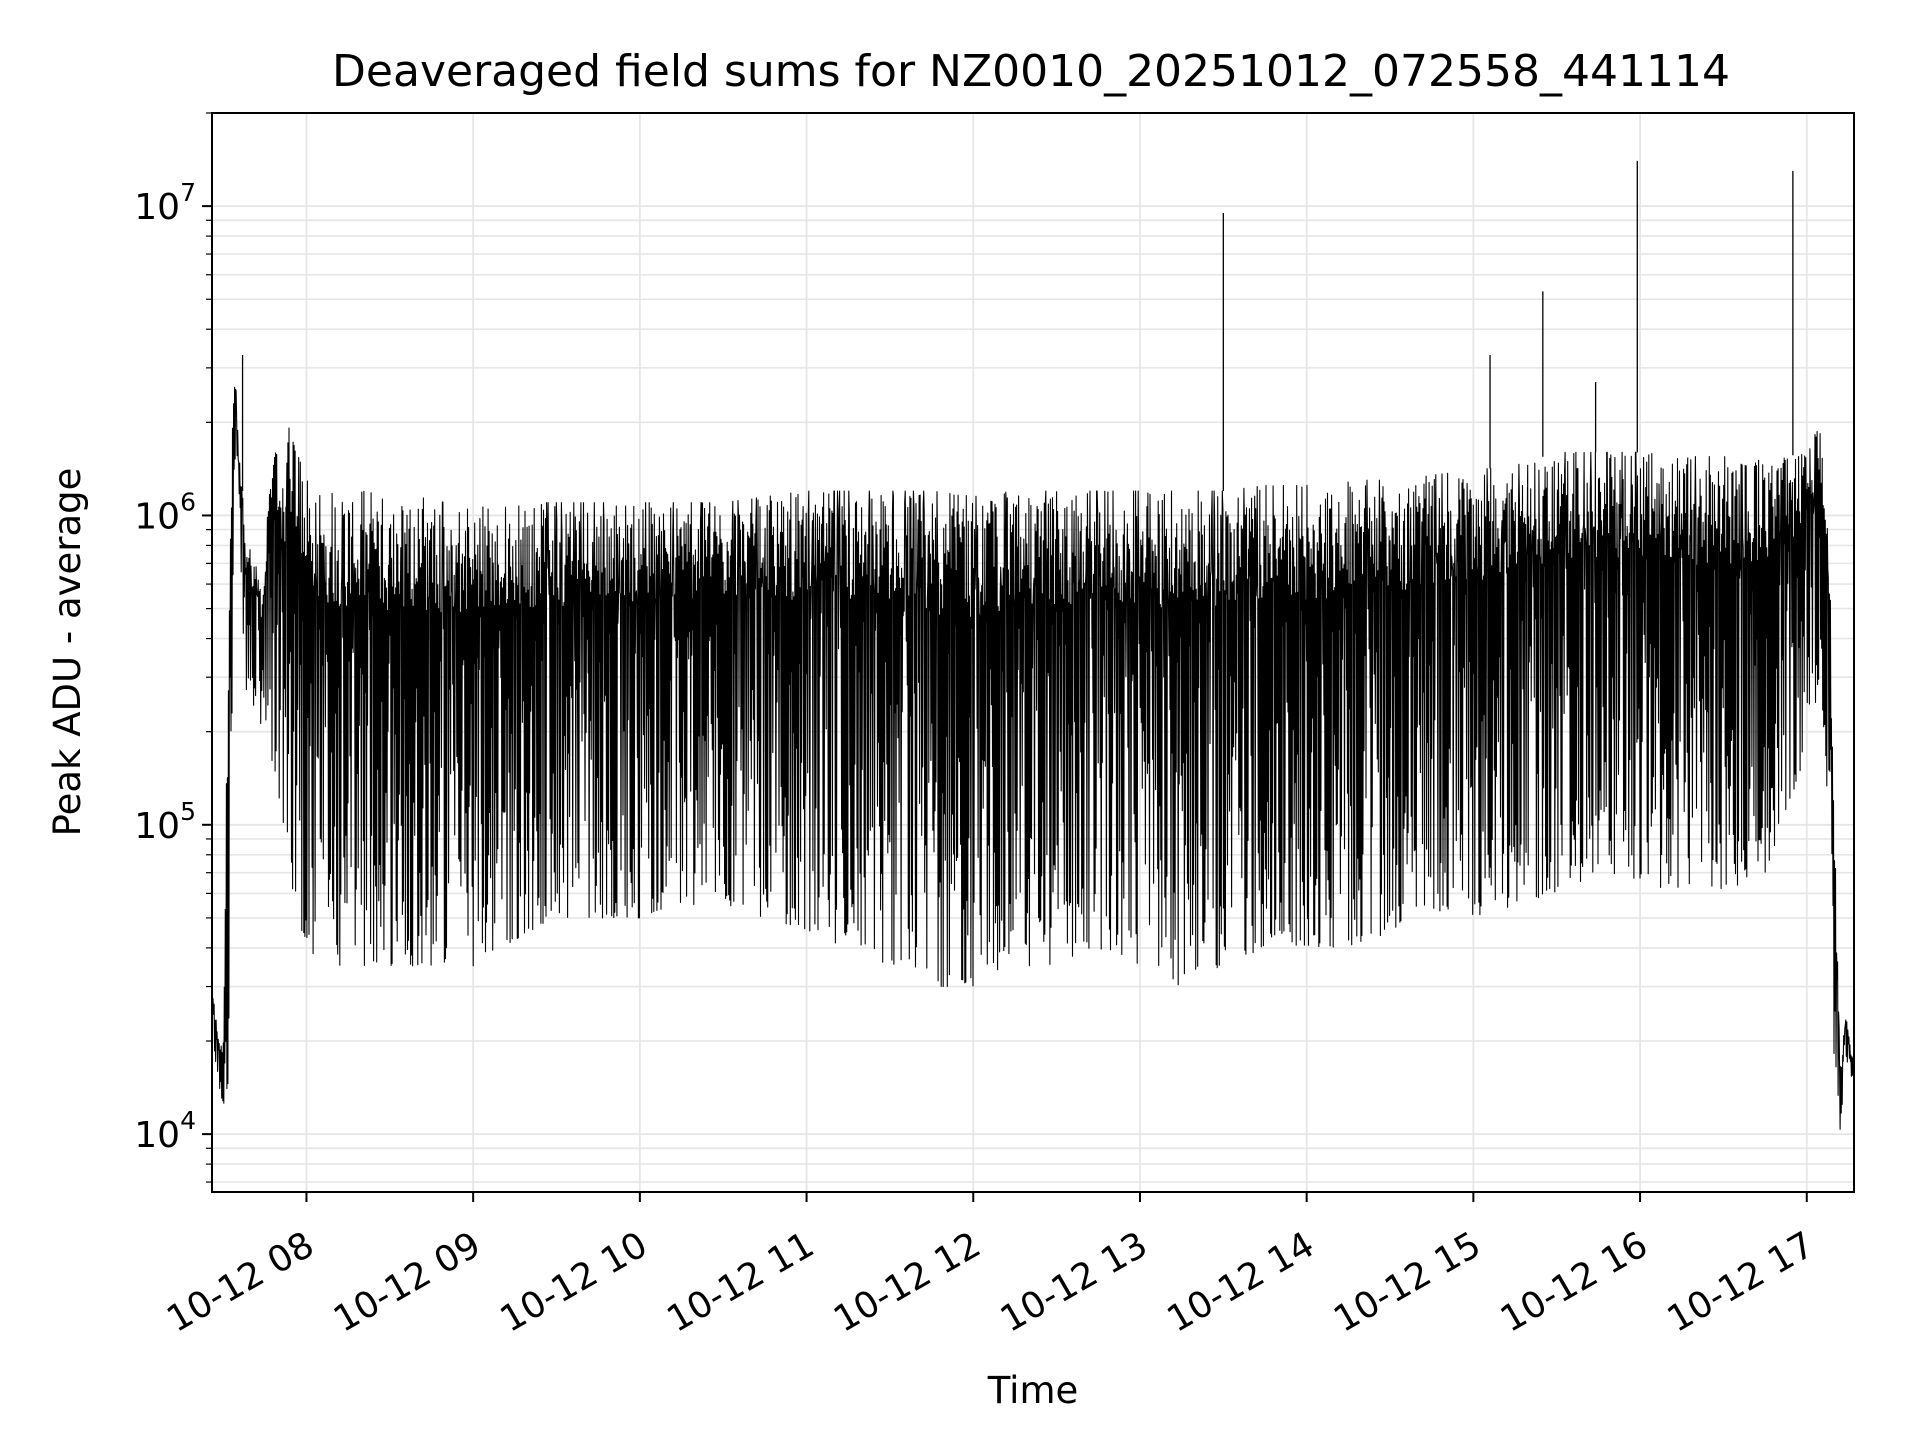 This screenshot has width=1920, height=1440. I want to click on y-tick-label: 10⁷, so click(165, 203).